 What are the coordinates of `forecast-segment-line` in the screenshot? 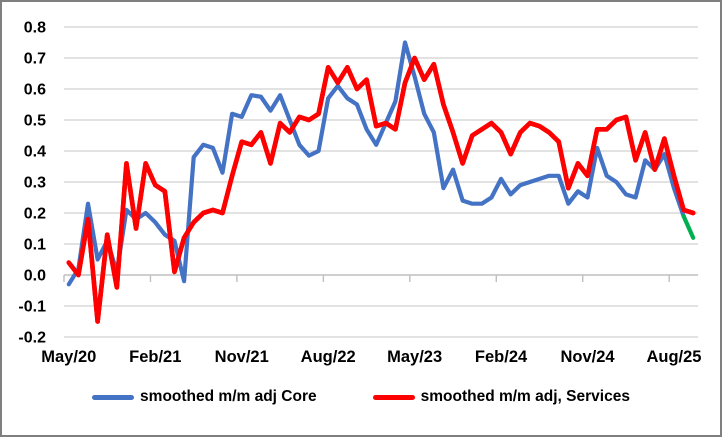 It's located at (688, 227).